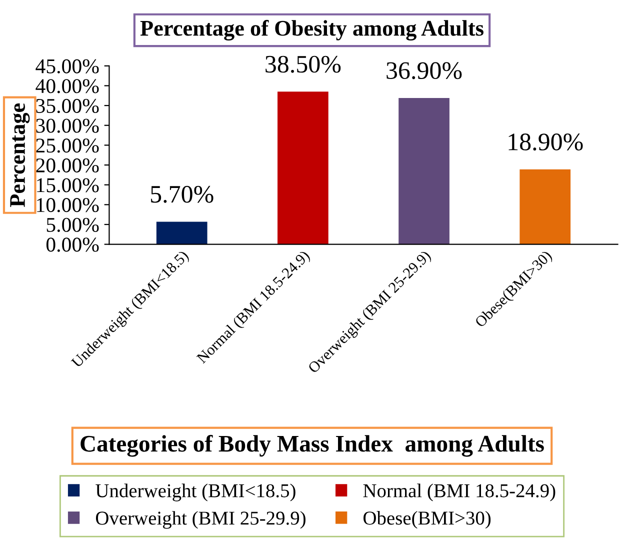  I want to click on y-tick-label: 40.00%, so click(67, 86).